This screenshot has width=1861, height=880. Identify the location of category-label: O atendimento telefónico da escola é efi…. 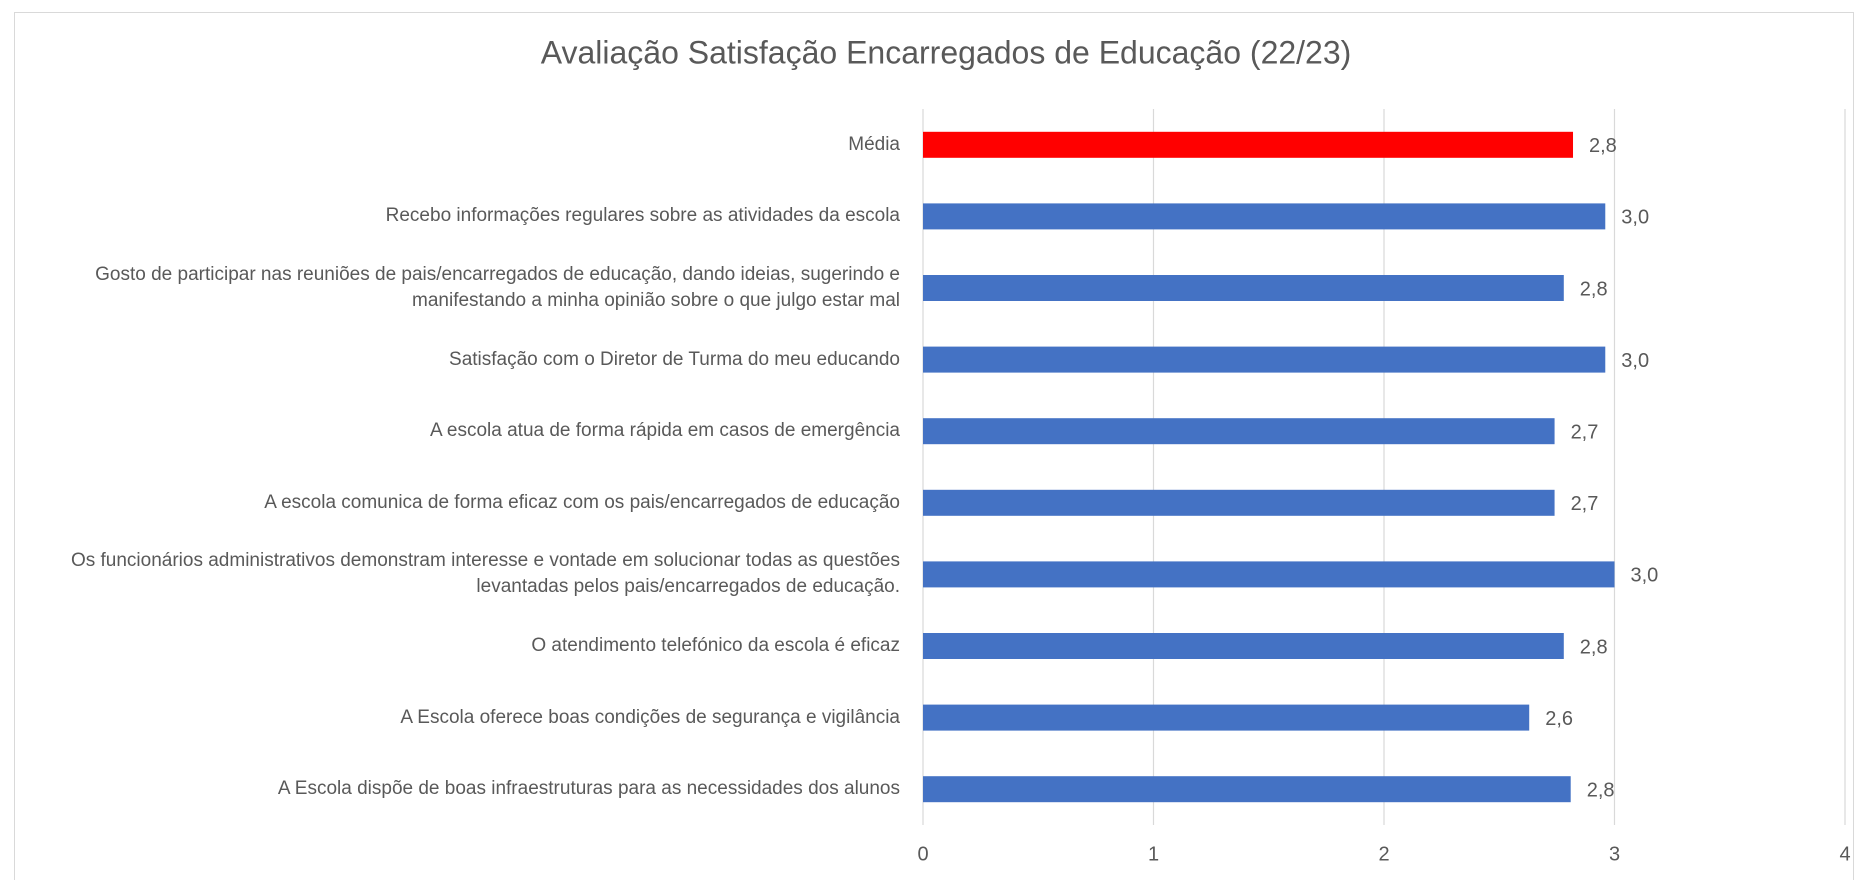
(715, 645).